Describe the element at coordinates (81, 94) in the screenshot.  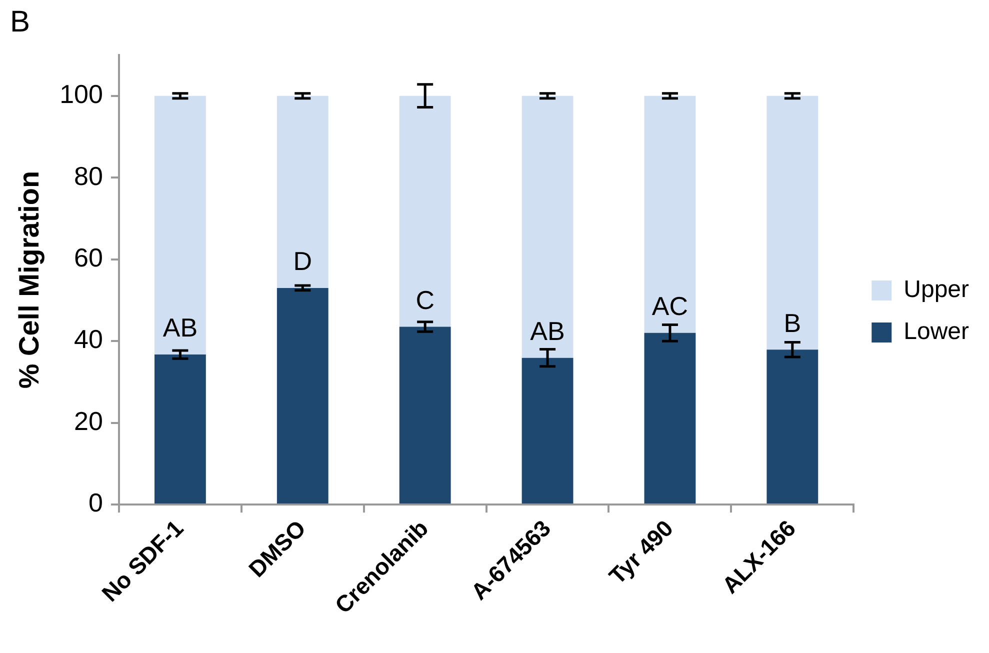
I see `y-tick-label: 100` at that location.